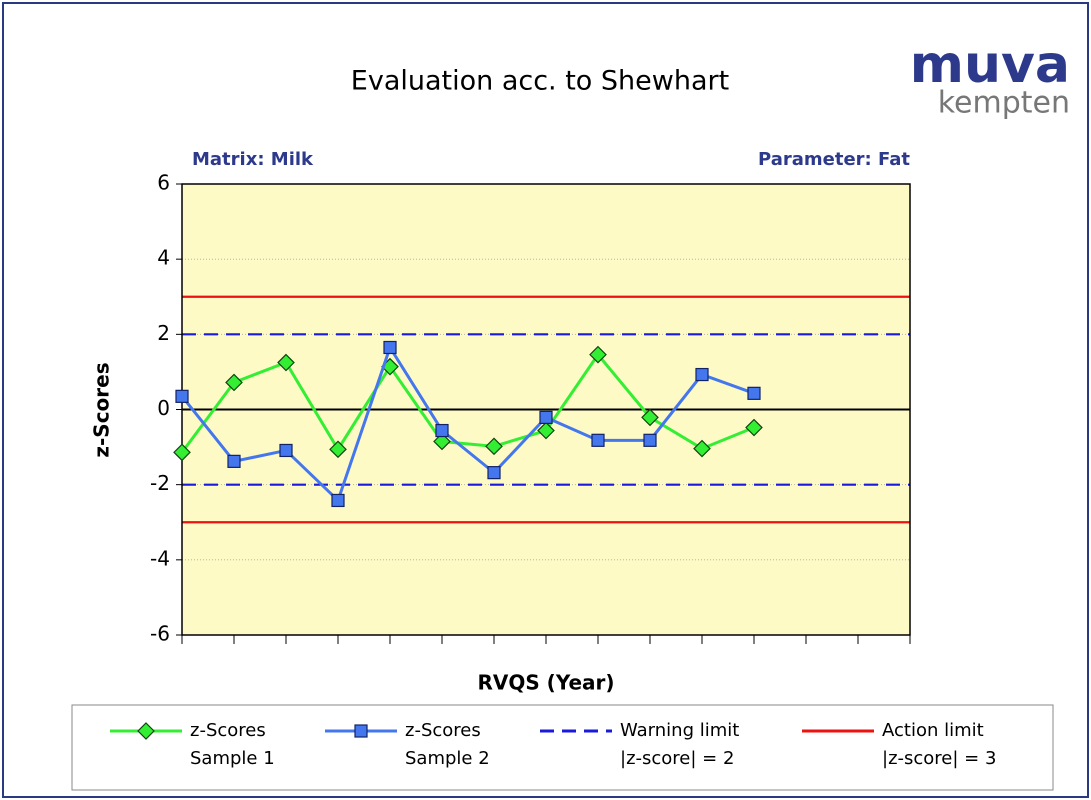  Describe the element at coordinates (545, 683) in the screenshot. I see `x-axis-label: RVQS (Year)` at that location.